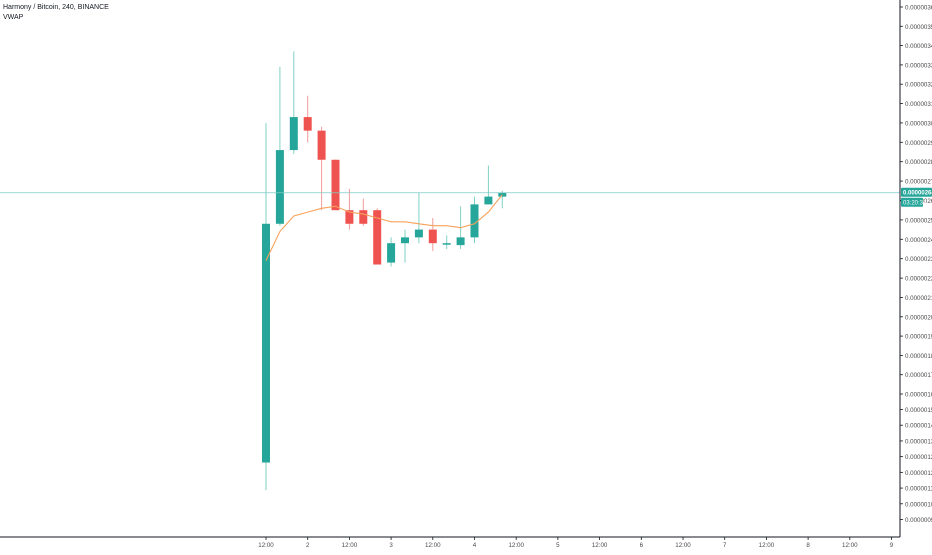  I want to click on y-tick-label: 0.00000136, so click(918, 441).